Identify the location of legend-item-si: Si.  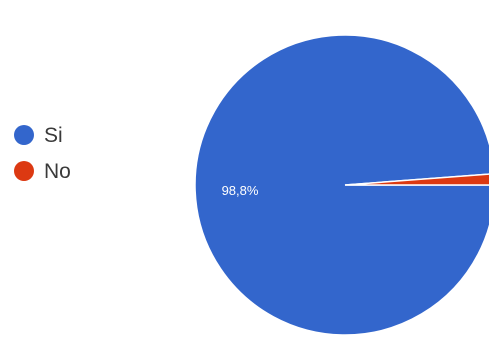
(42, 135).